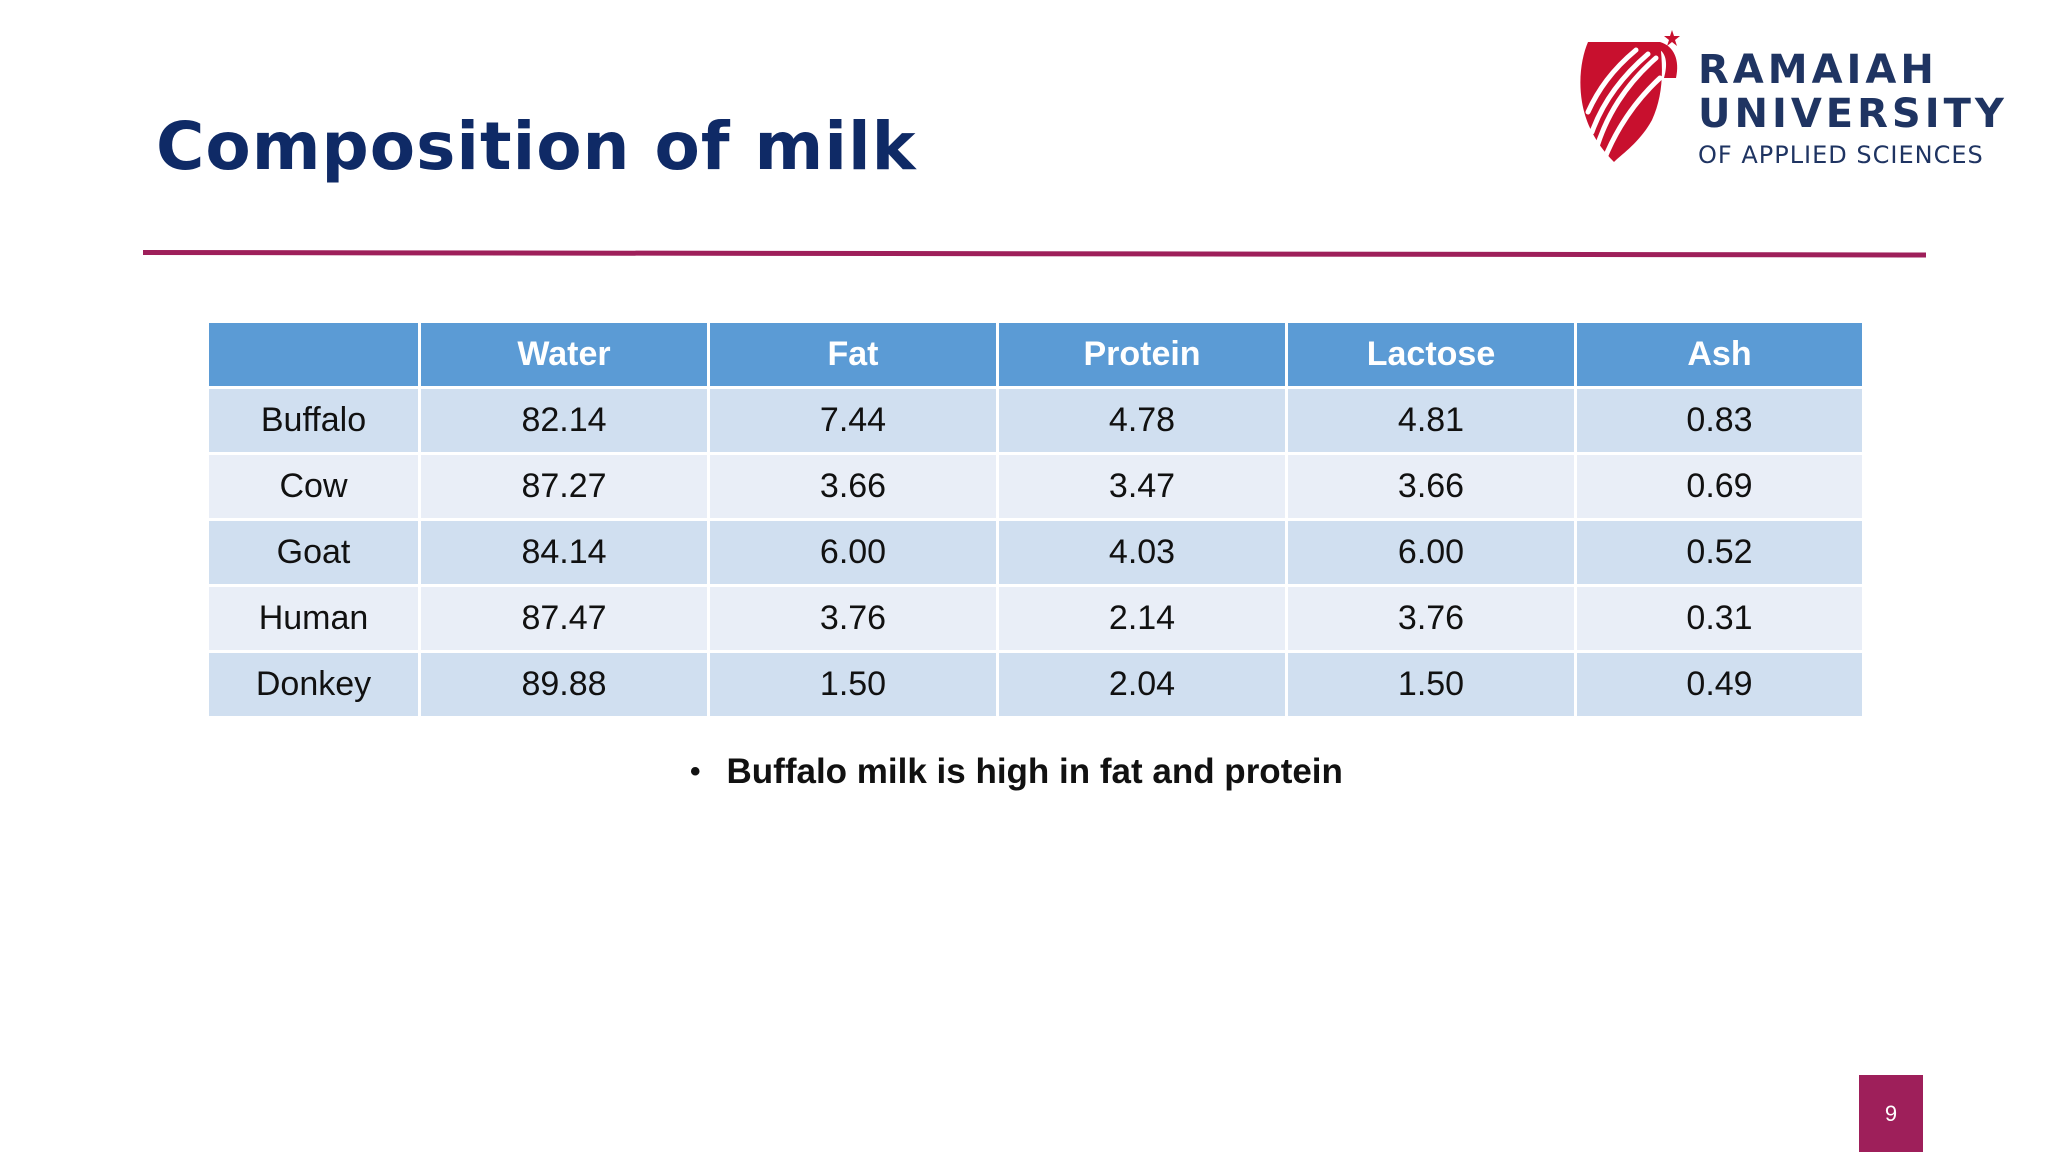  Describe the element at coordinates (564, 552) in the screenshot. I see `table-cell: 84.14` at that location.